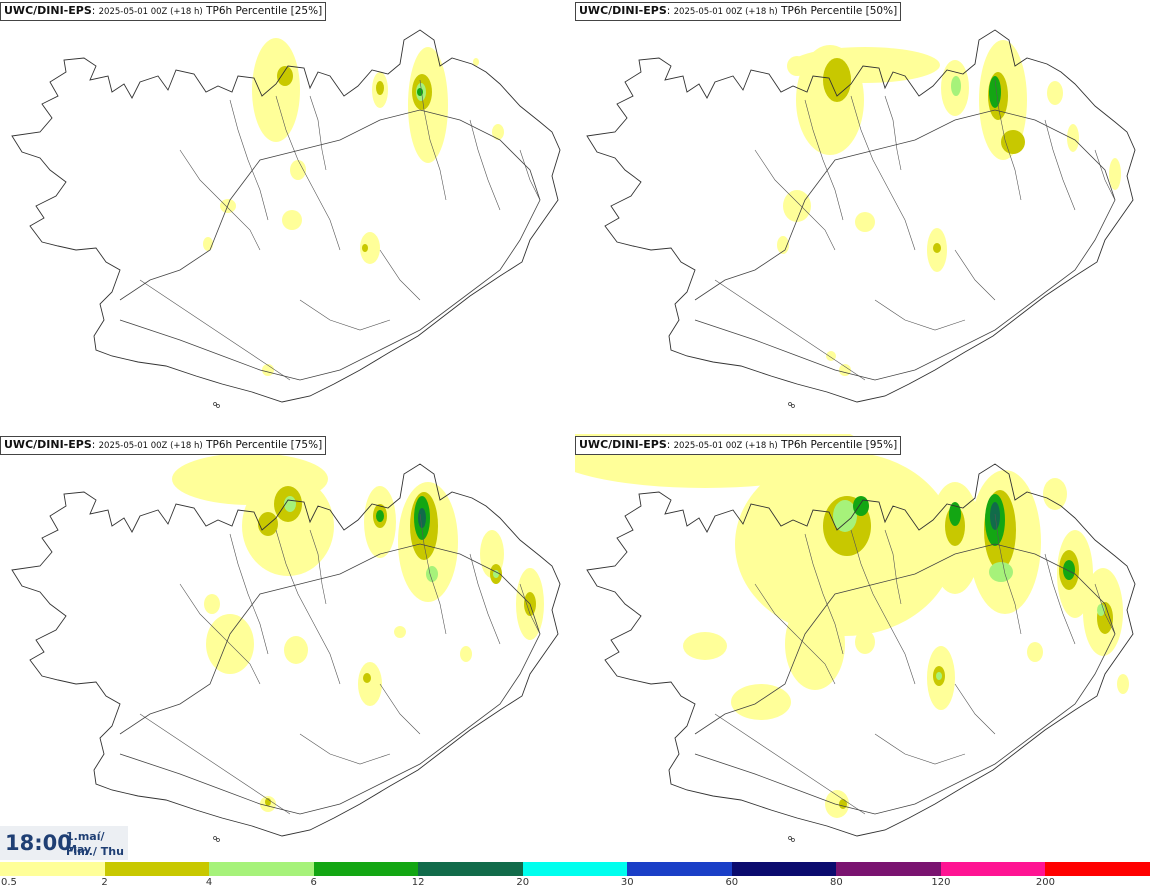 The width and height of the screenshot is (1150, 891). Describe the element at coordinates (839, 445) in the screenshot. I see `field-name: TP6h Percentile [95%]` at that location.